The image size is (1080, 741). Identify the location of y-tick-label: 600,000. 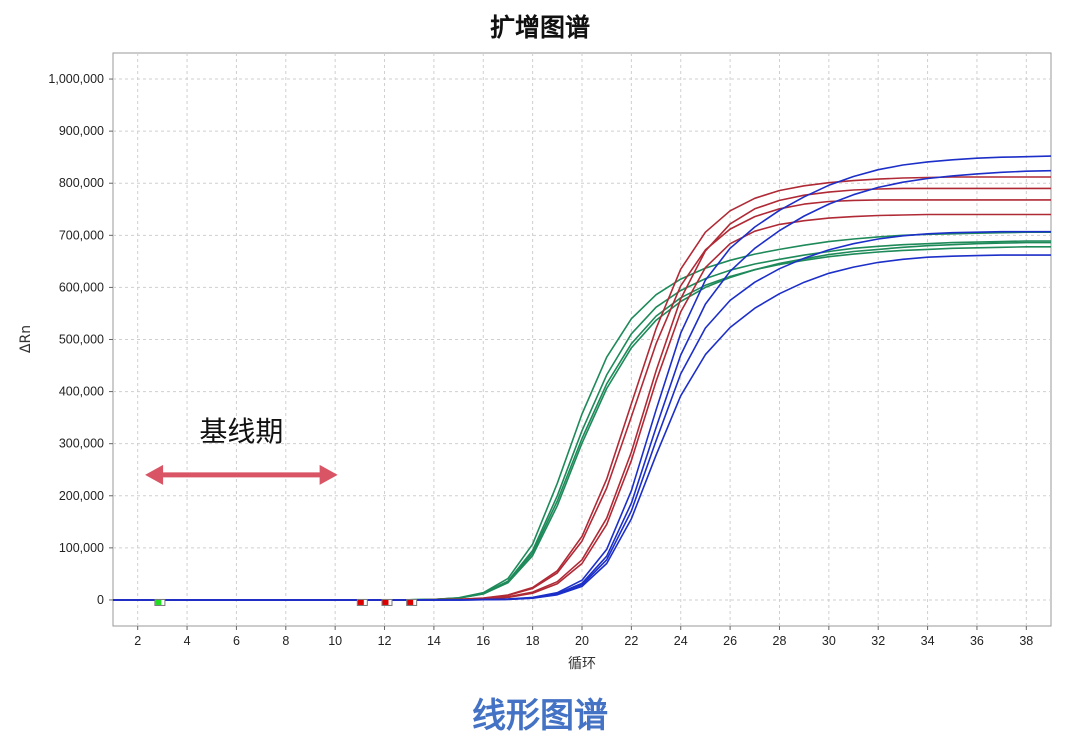
(81, 287).